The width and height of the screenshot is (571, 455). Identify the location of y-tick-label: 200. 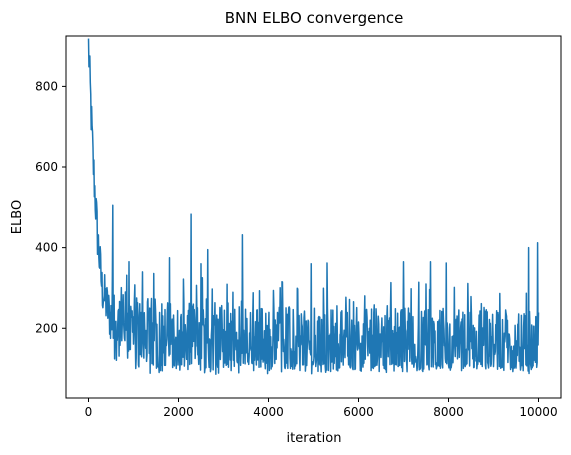
(46, 328).